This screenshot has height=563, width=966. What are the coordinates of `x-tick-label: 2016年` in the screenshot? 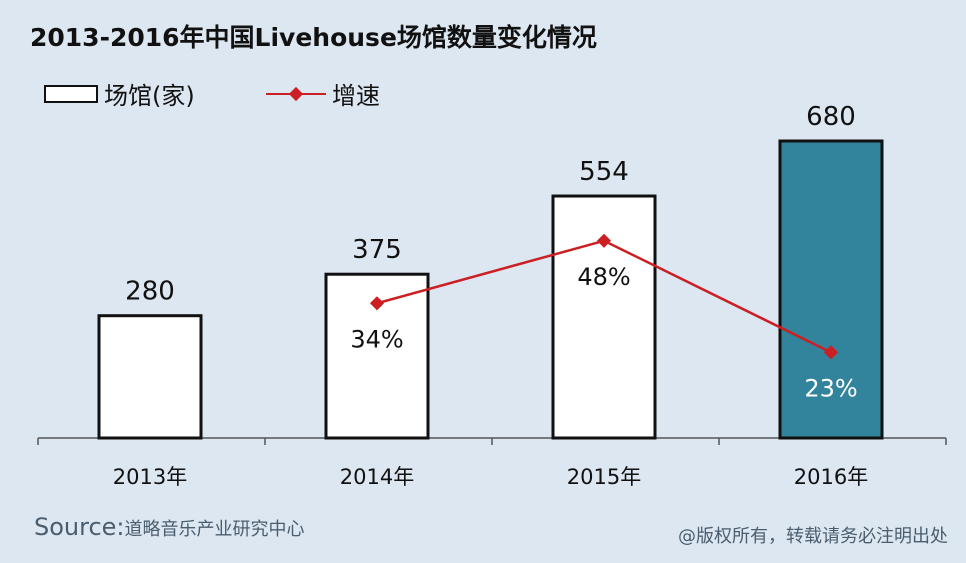 It's located at (831, 477).